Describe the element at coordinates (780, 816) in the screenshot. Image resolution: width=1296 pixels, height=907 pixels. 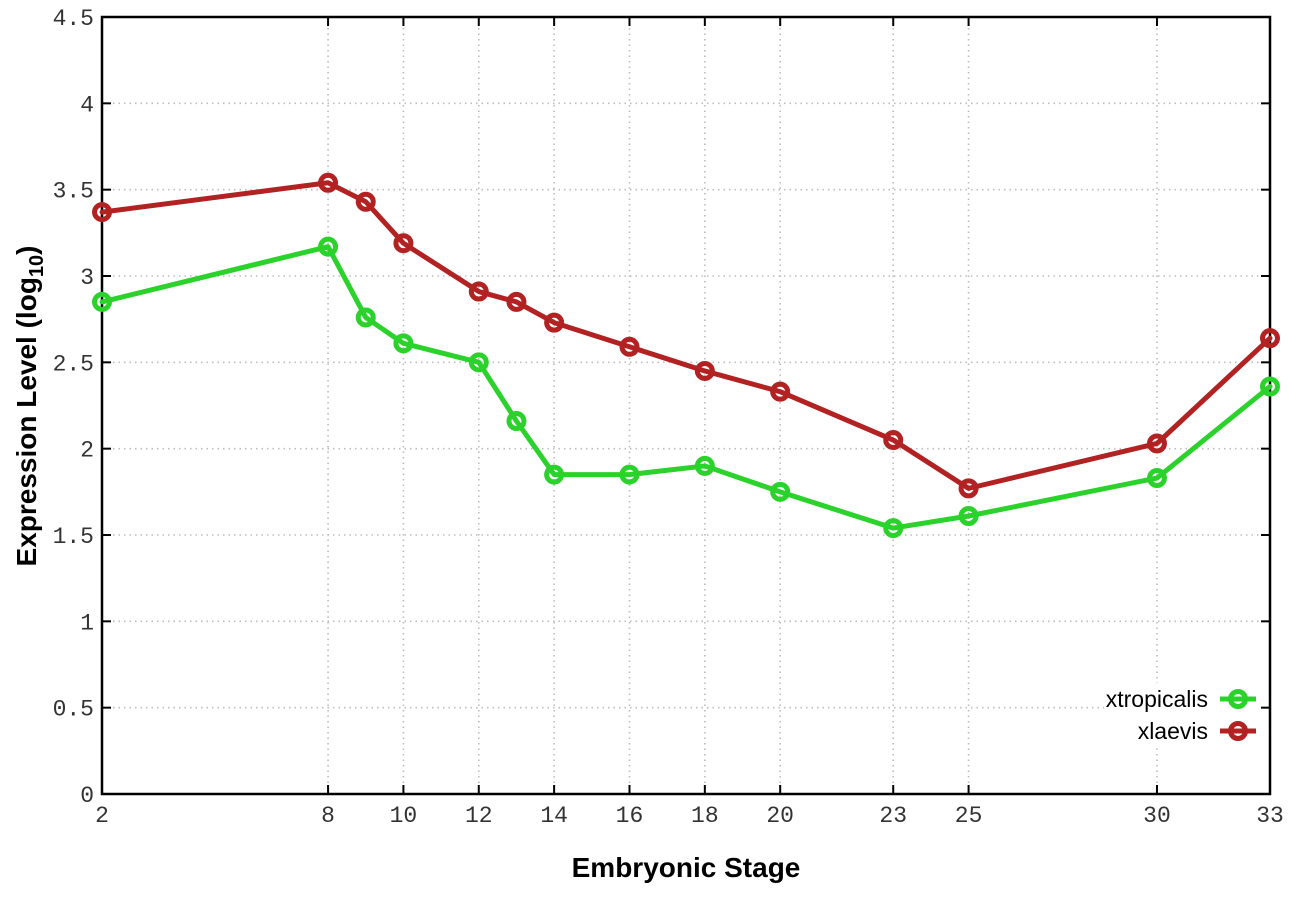
I see `x-tick-label: 20` at that location.